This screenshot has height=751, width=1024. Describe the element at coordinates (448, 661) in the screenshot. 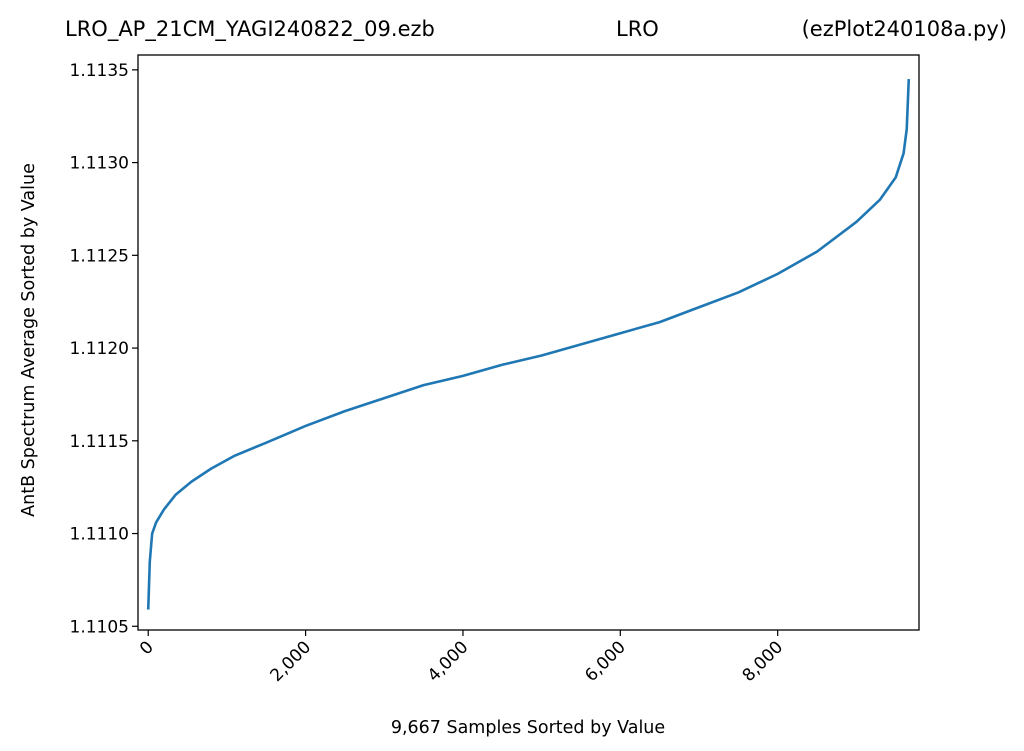

I see `x-tick-label: 4,000` at that location.